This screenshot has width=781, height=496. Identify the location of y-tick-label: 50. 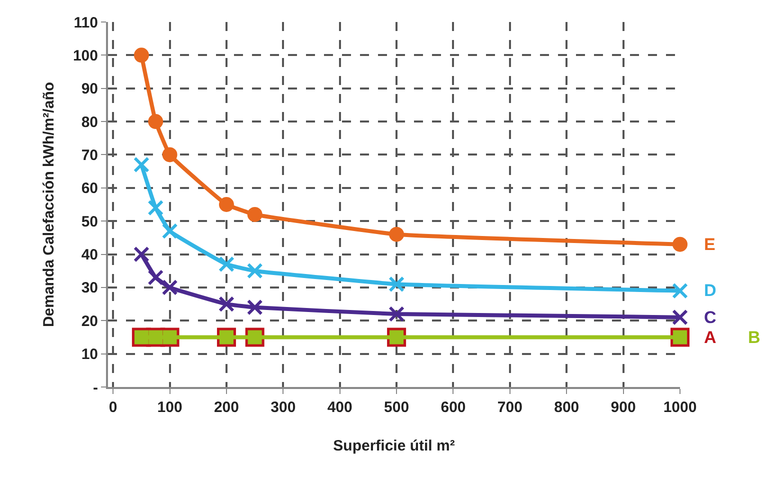
(89, 221).